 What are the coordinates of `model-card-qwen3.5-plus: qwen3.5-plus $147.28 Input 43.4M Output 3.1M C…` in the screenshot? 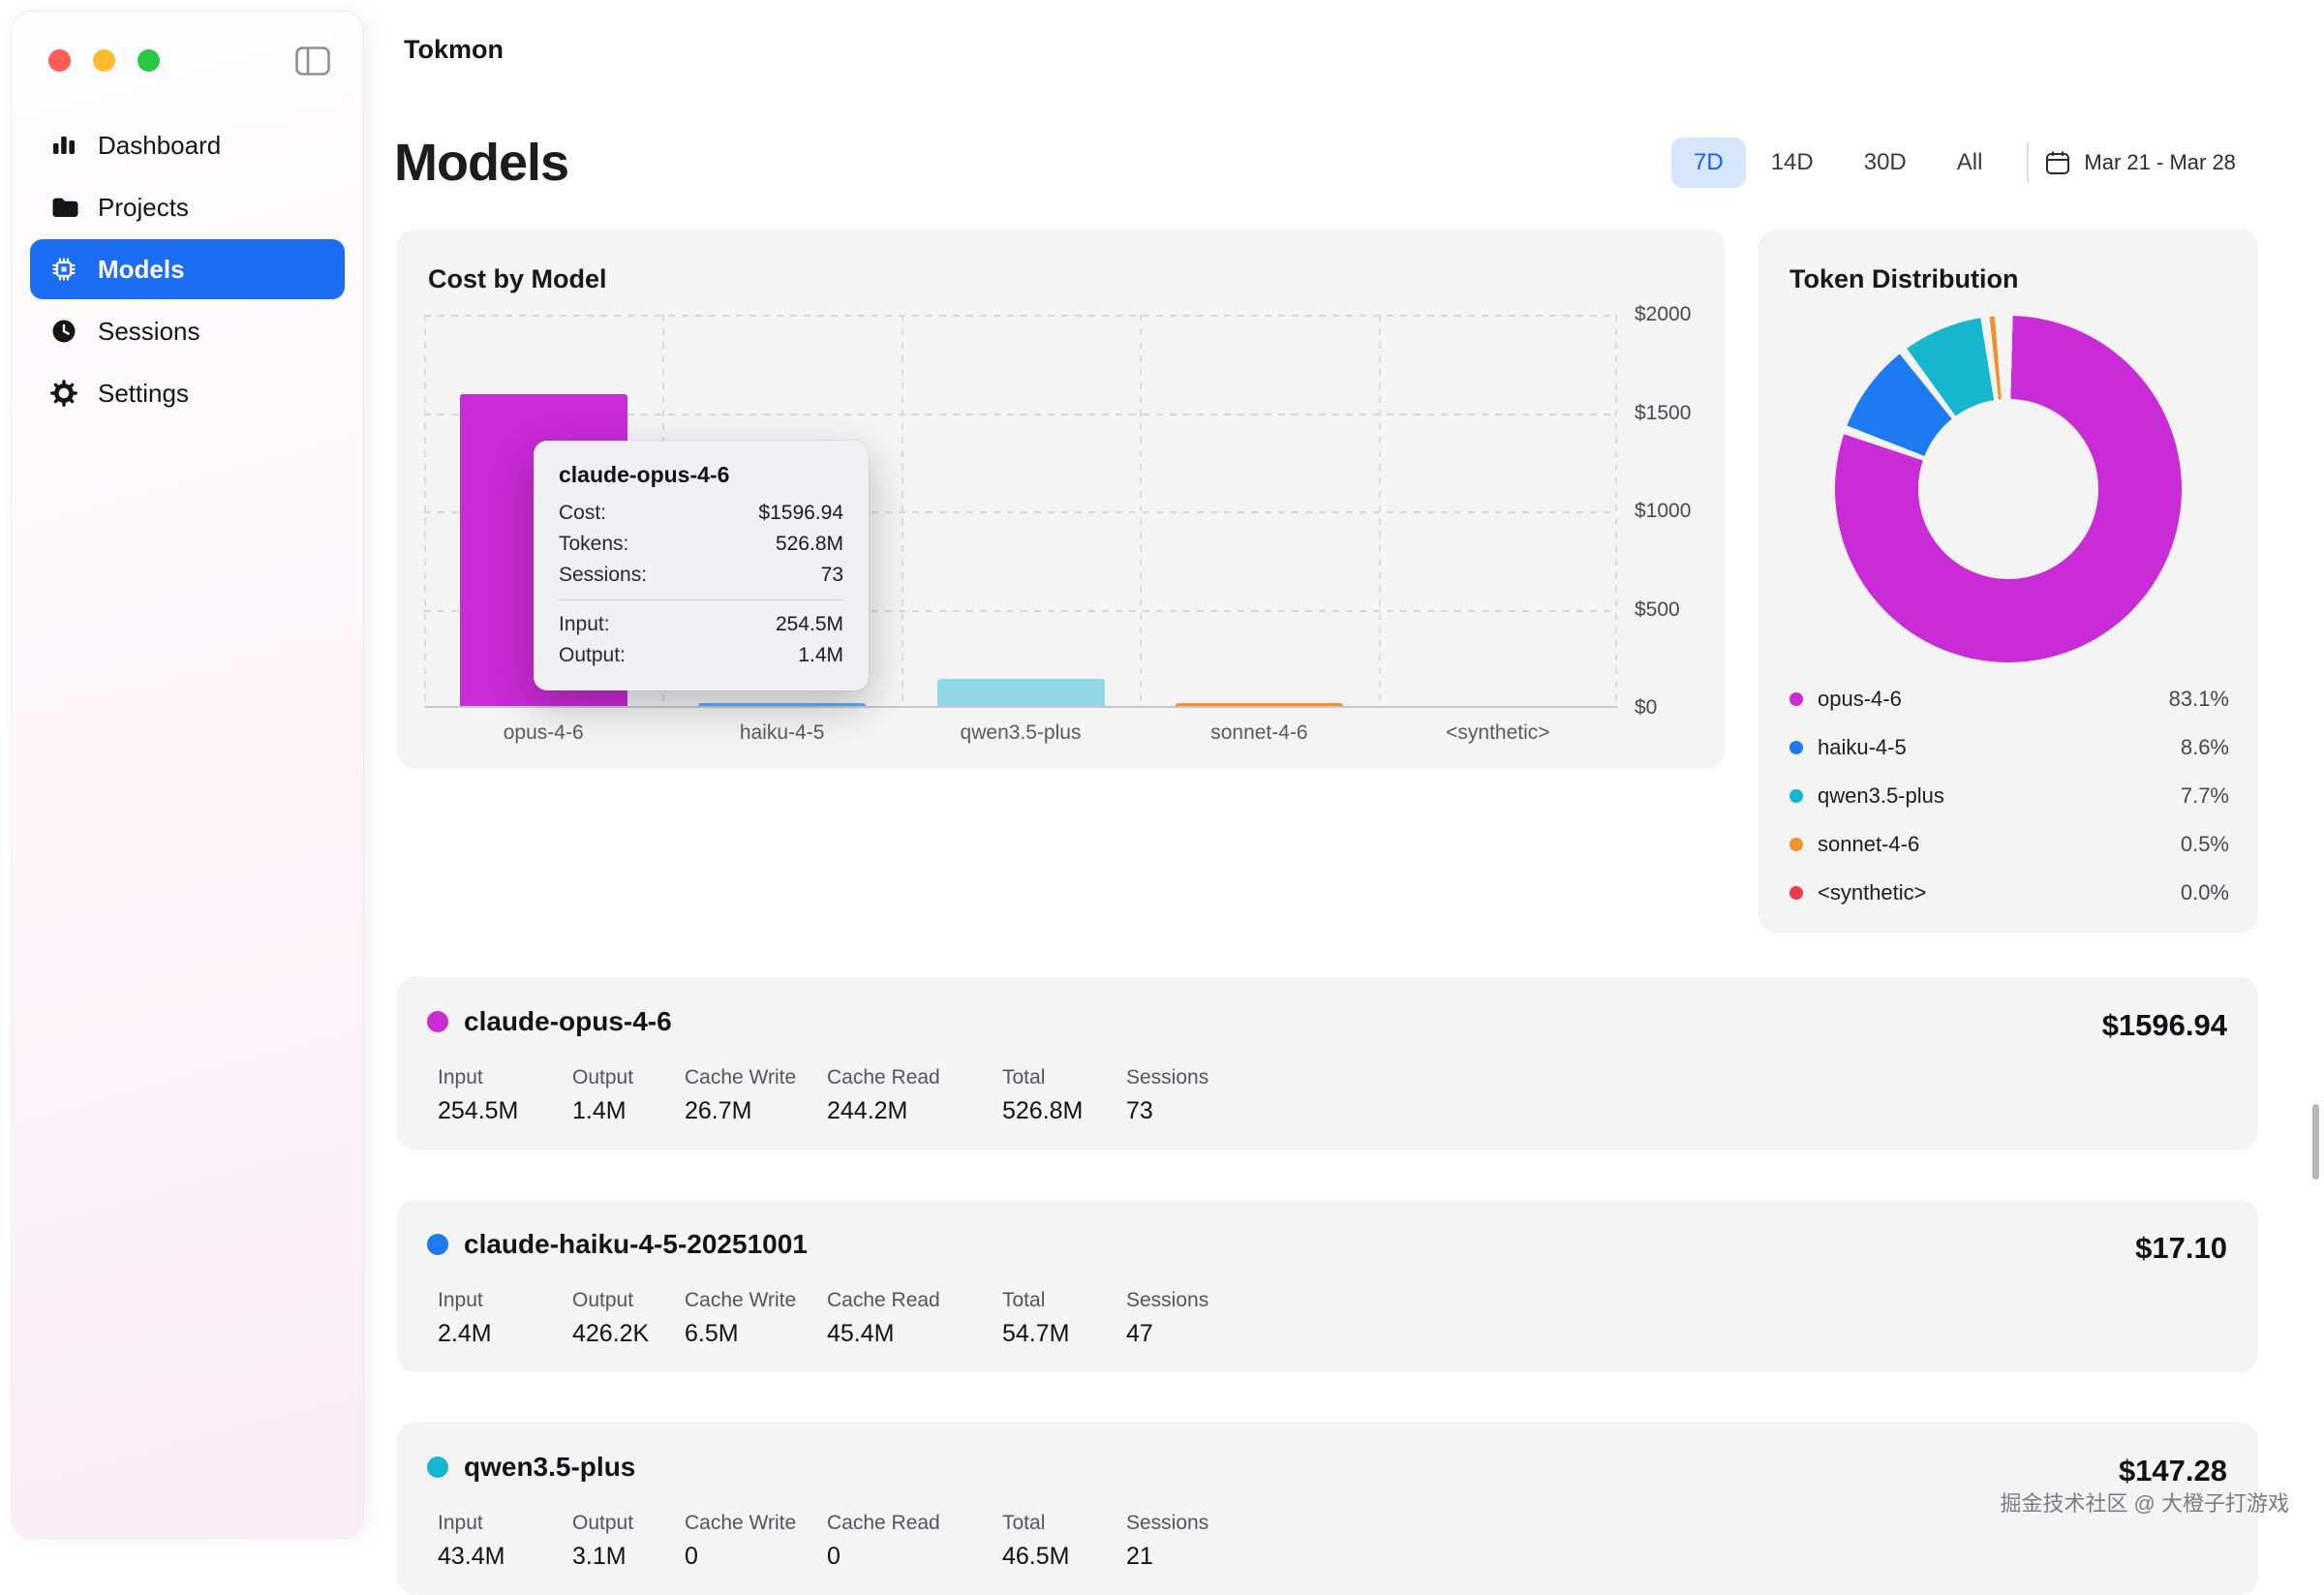 It's located at (1327, 1509).